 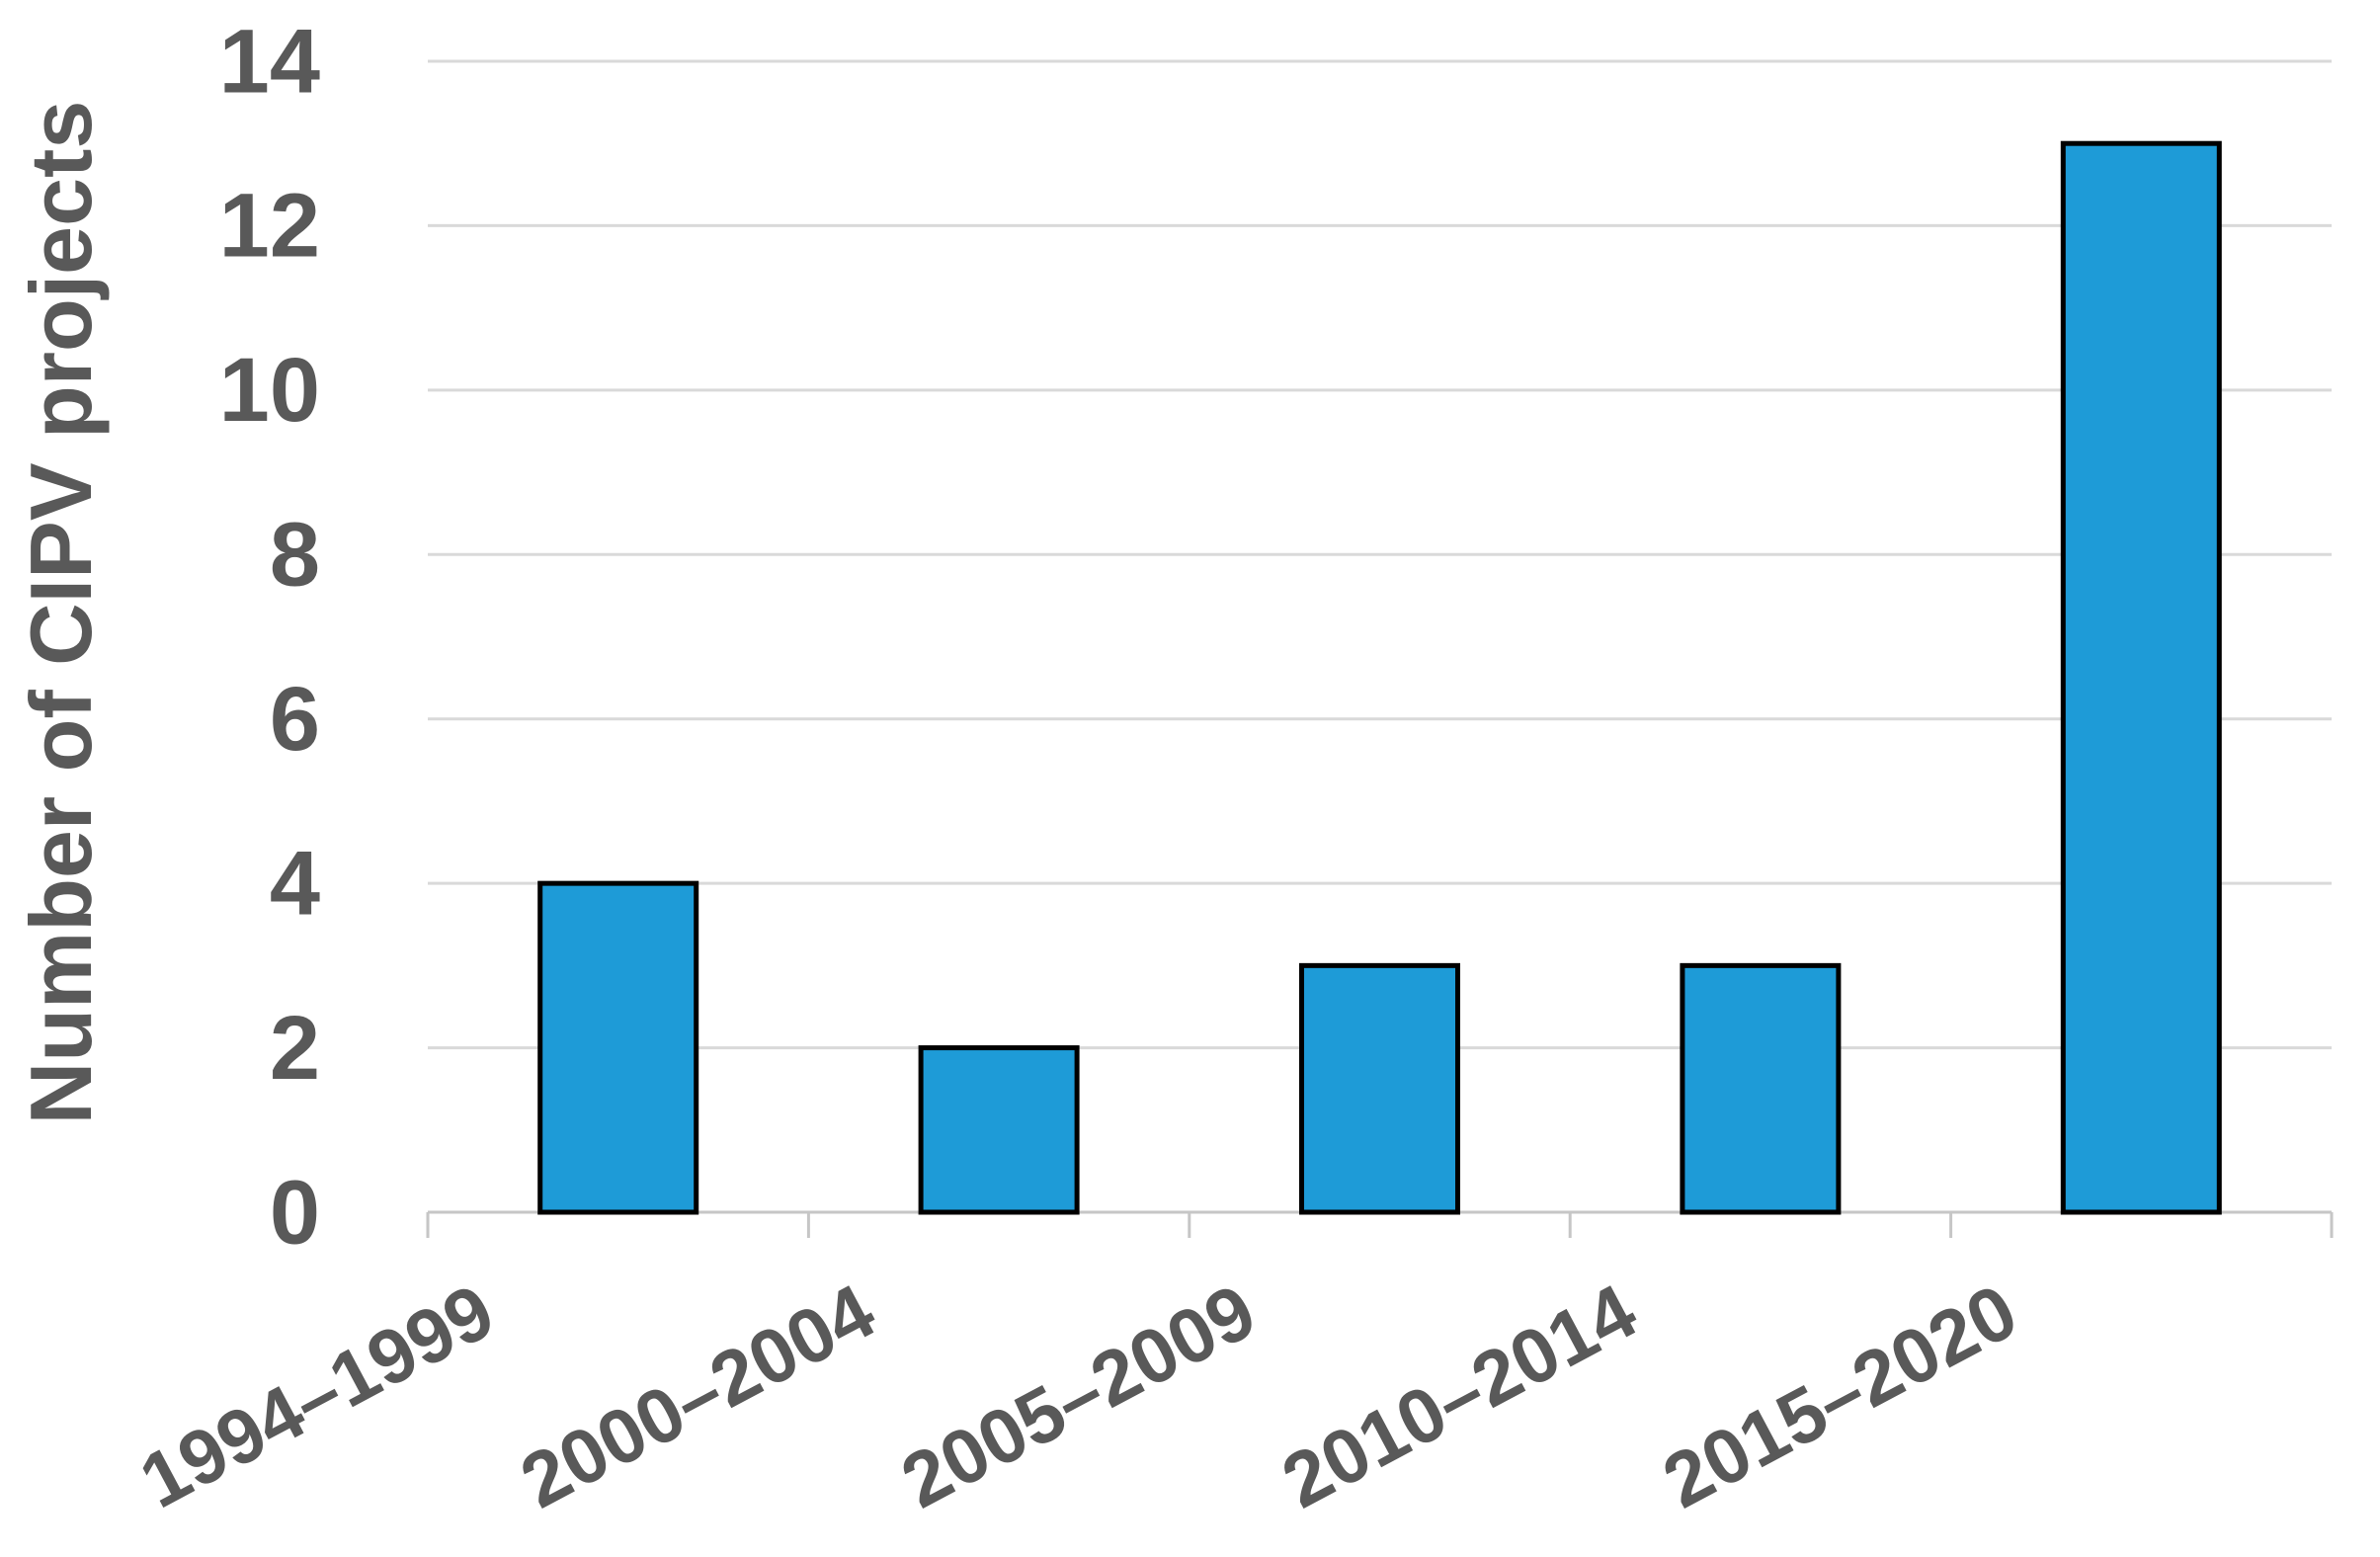 I want to click on bar-2015-2020, so click(x=2141, y=677).